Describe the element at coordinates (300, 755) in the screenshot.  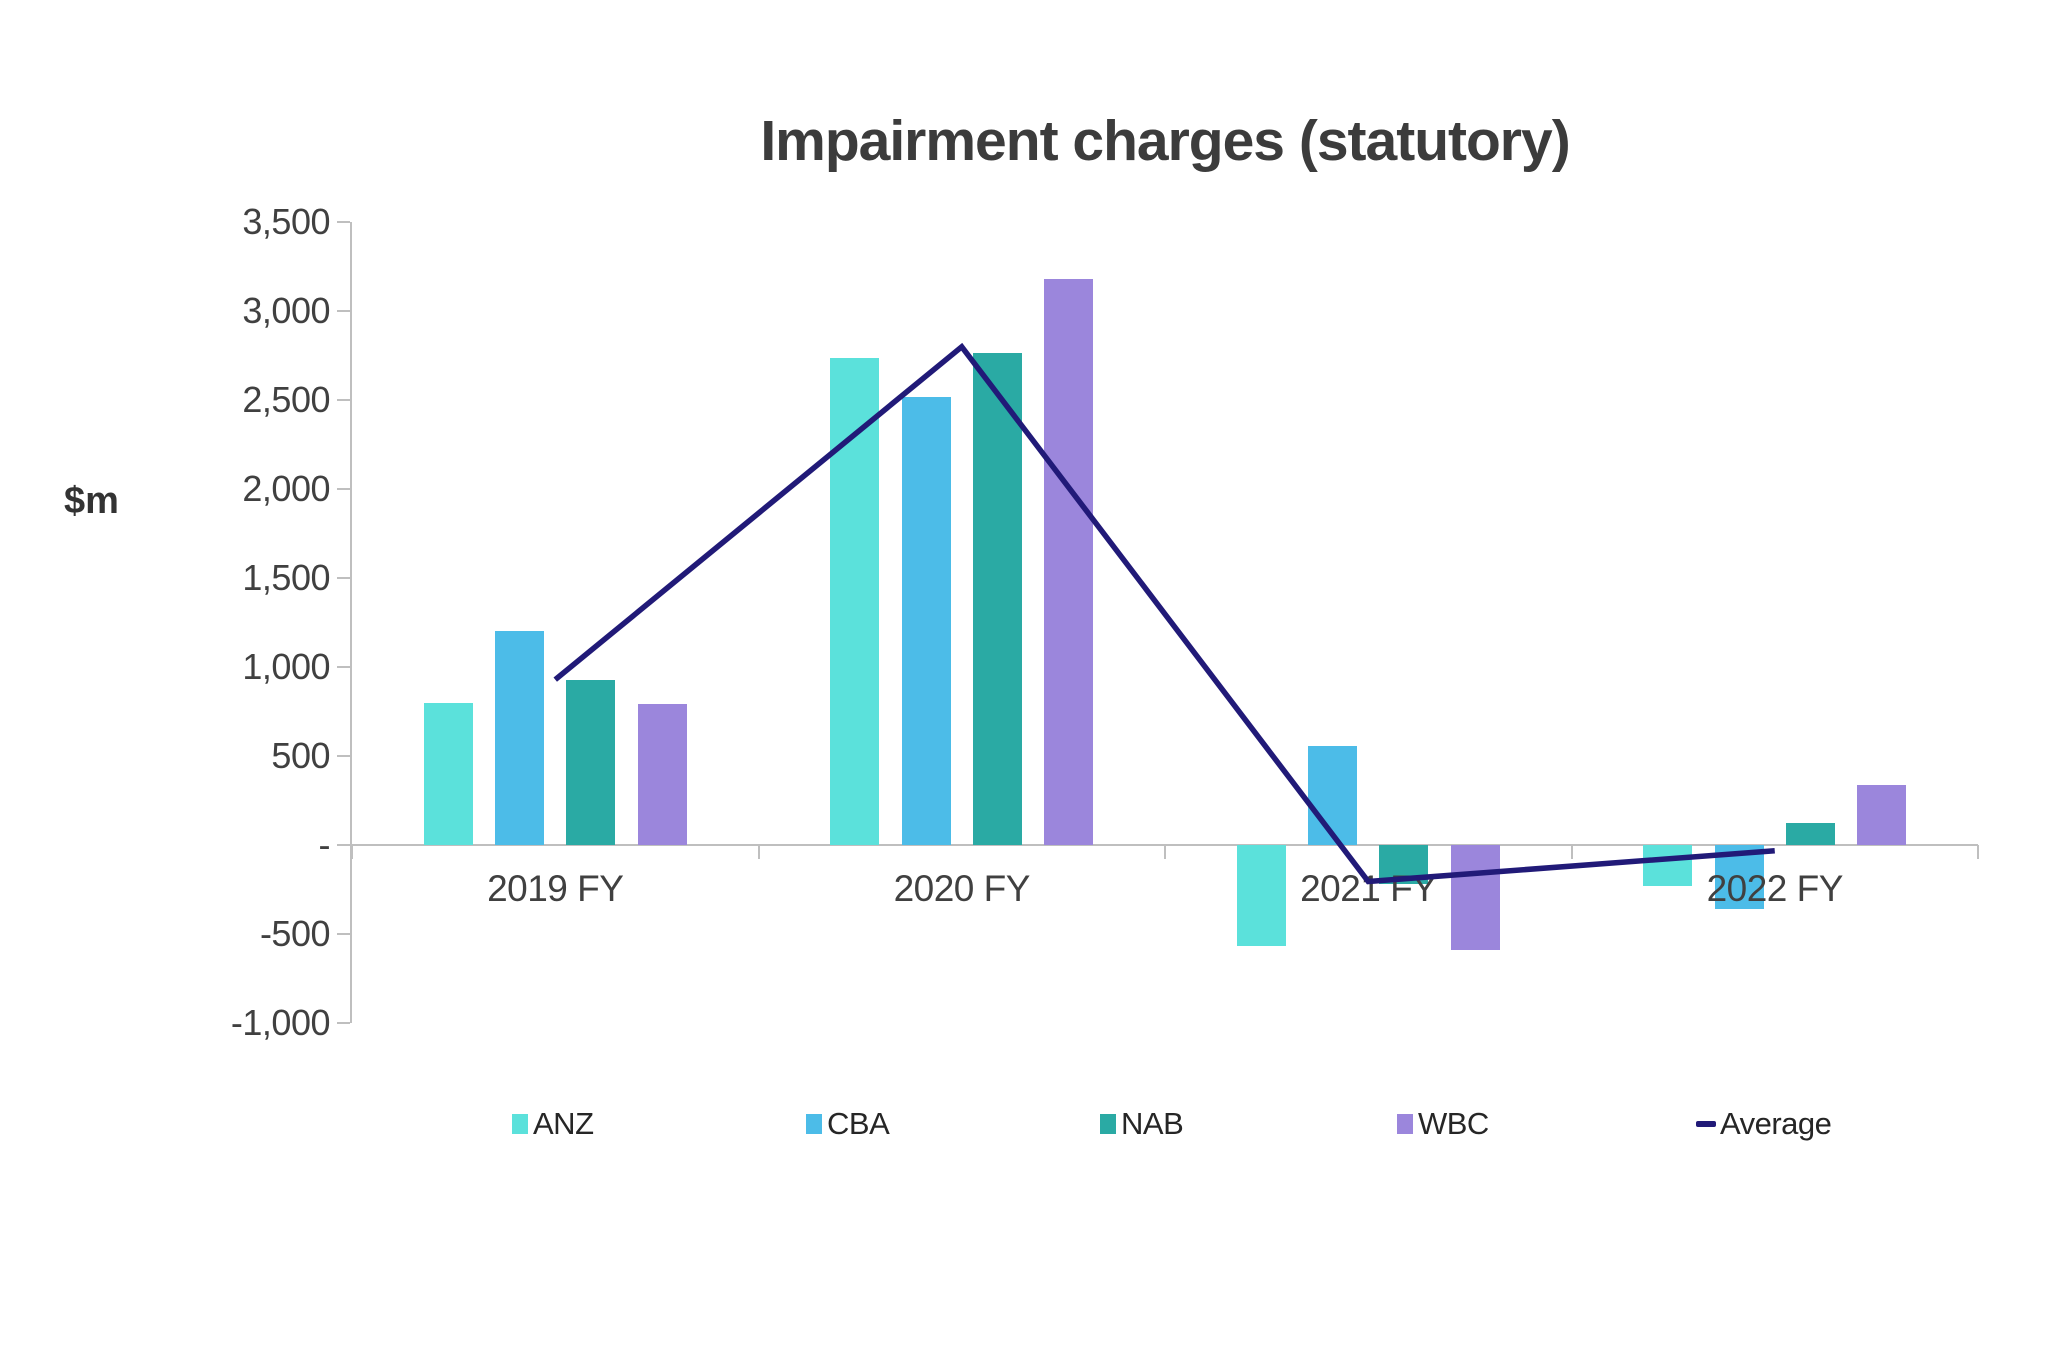
I see `y-tick-label: 500` at that location.